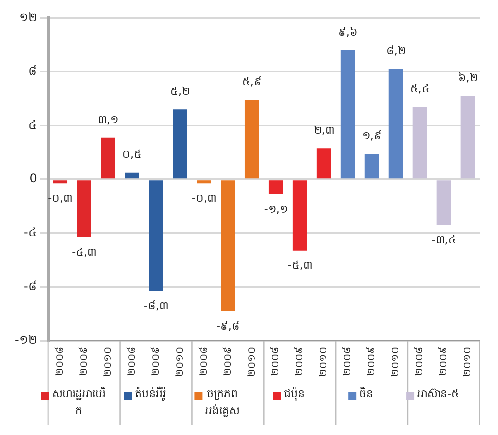 The image size is (498, 435). Describe the element at coordinates (444, 240) in the screenshot. I see `data-label: -៣,៤` at that location.